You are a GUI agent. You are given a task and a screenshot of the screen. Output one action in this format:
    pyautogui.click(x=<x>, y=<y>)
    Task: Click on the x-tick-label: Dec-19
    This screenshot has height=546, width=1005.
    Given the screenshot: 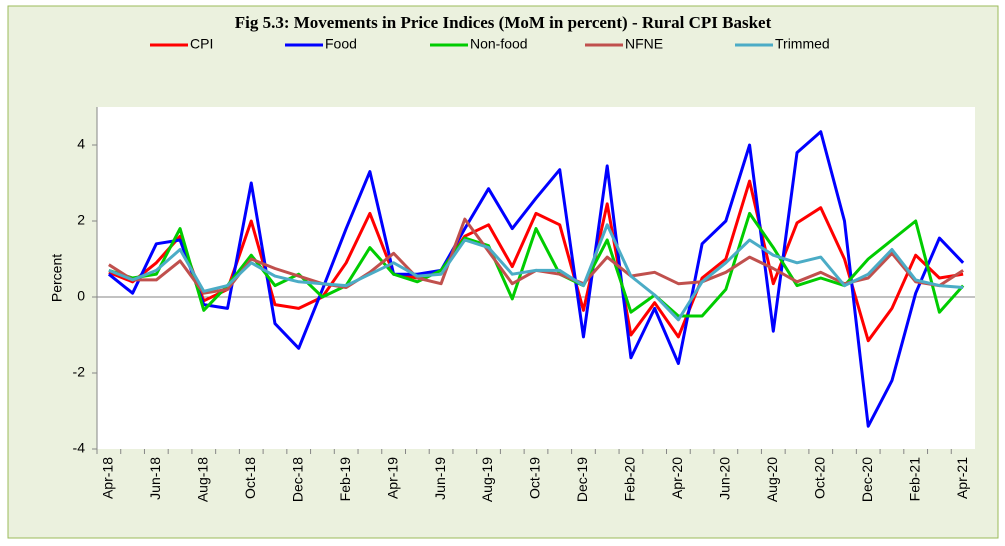 What is the action you would take?
    pyautogui.click(x=582, y=479)
    